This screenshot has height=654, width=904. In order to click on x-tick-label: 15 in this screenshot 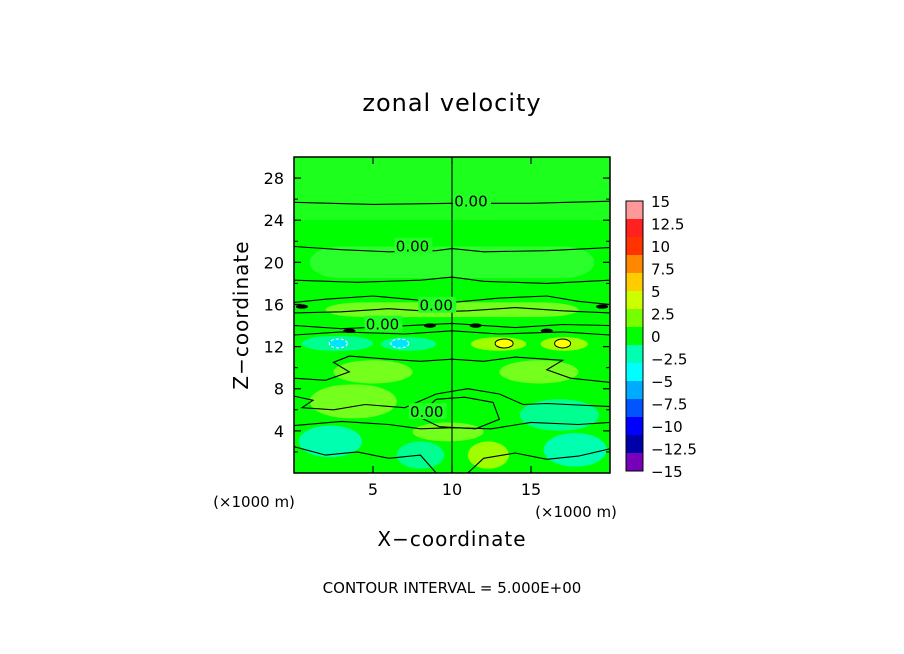, I will do `click(531, 489)`.